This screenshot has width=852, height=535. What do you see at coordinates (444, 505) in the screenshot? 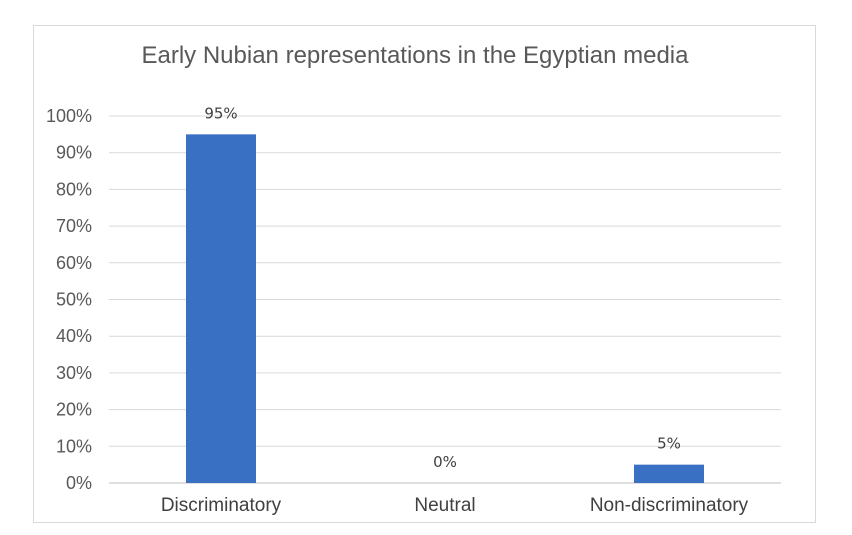
I see `x-category-label: Neutral` at bounding box center [444, 505].